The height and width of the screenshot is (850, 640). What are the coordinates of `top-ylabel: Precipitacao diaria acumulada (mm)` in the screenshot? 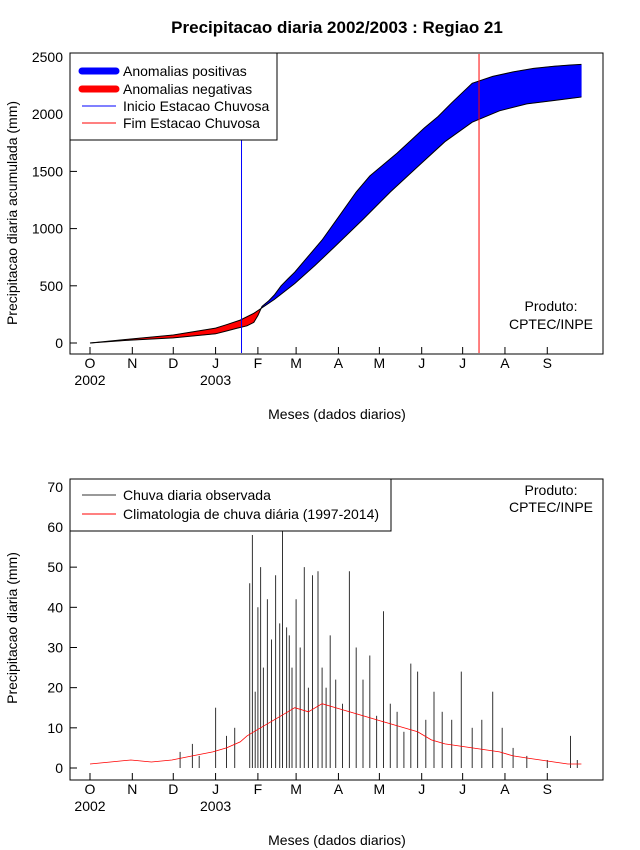 It's located at (12, 213).